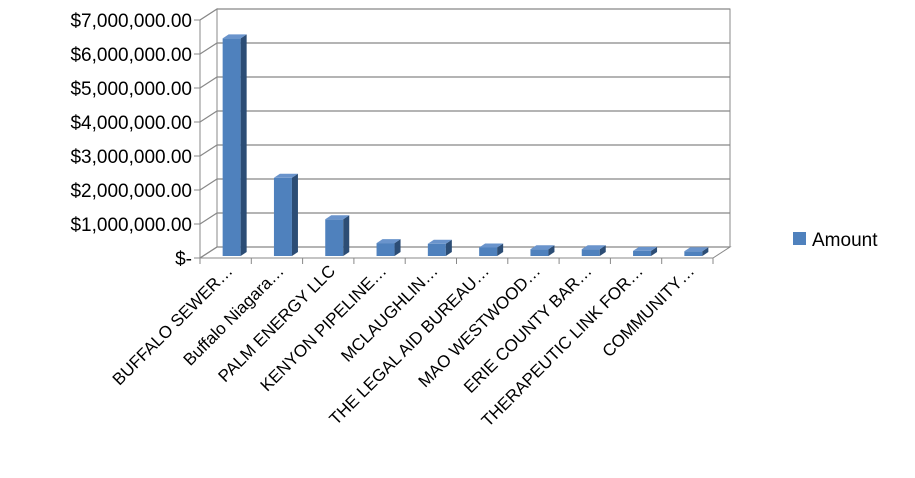  Describe the element at coordinates (183, 259) in the screenshot. I see `y-tick-label: $-` at that location.